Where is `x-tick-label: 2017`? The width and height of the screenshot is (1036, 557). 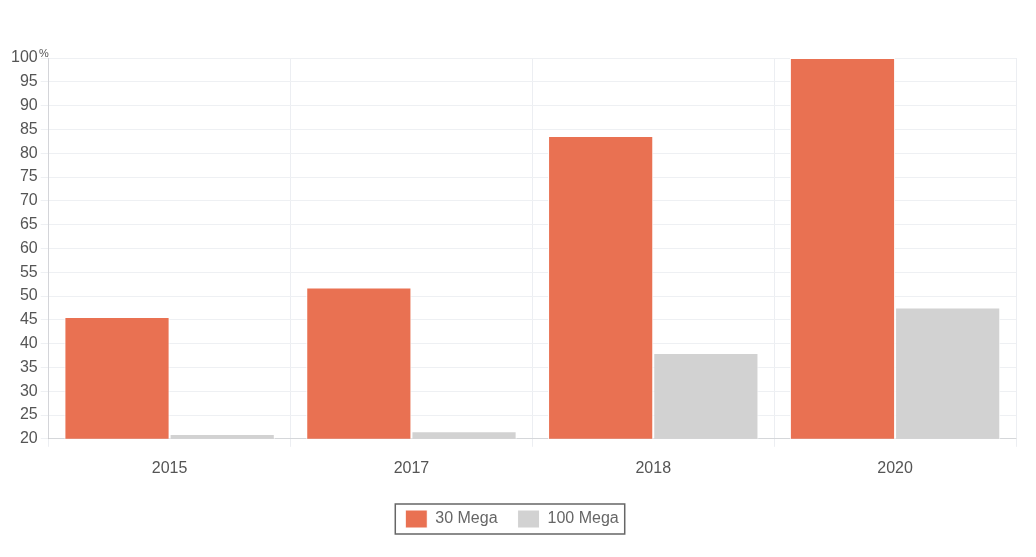 x-tick-label: 2017 is located at coordinates (411, 467).